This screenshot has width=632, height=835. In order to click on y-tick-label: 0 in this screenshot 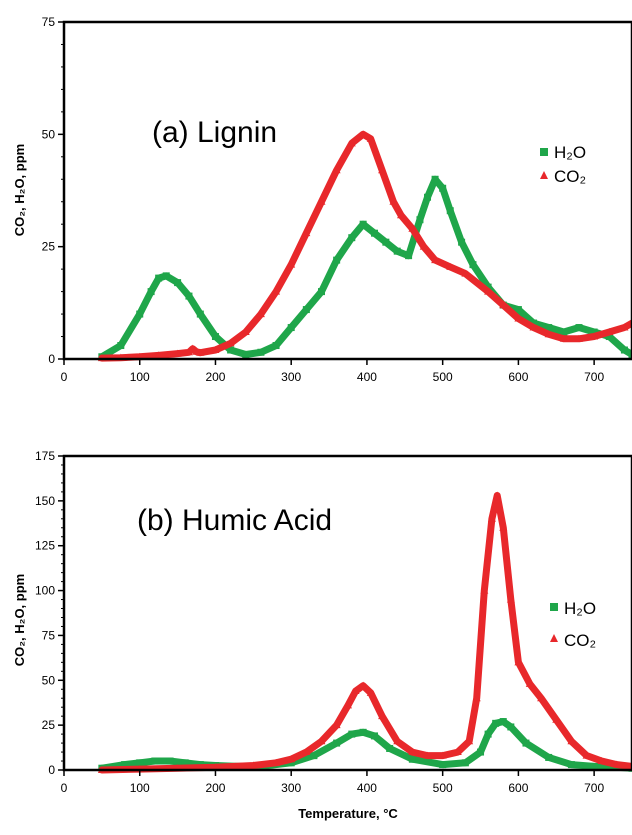, I will do `click(51, 359)`.